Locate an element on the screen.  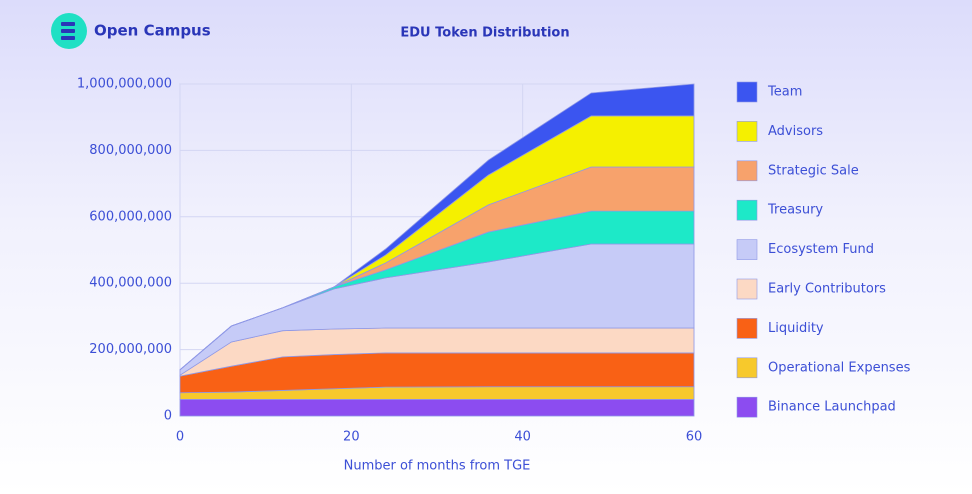
legend-label: Binance Launchpad is located at coordinates (832, 407).